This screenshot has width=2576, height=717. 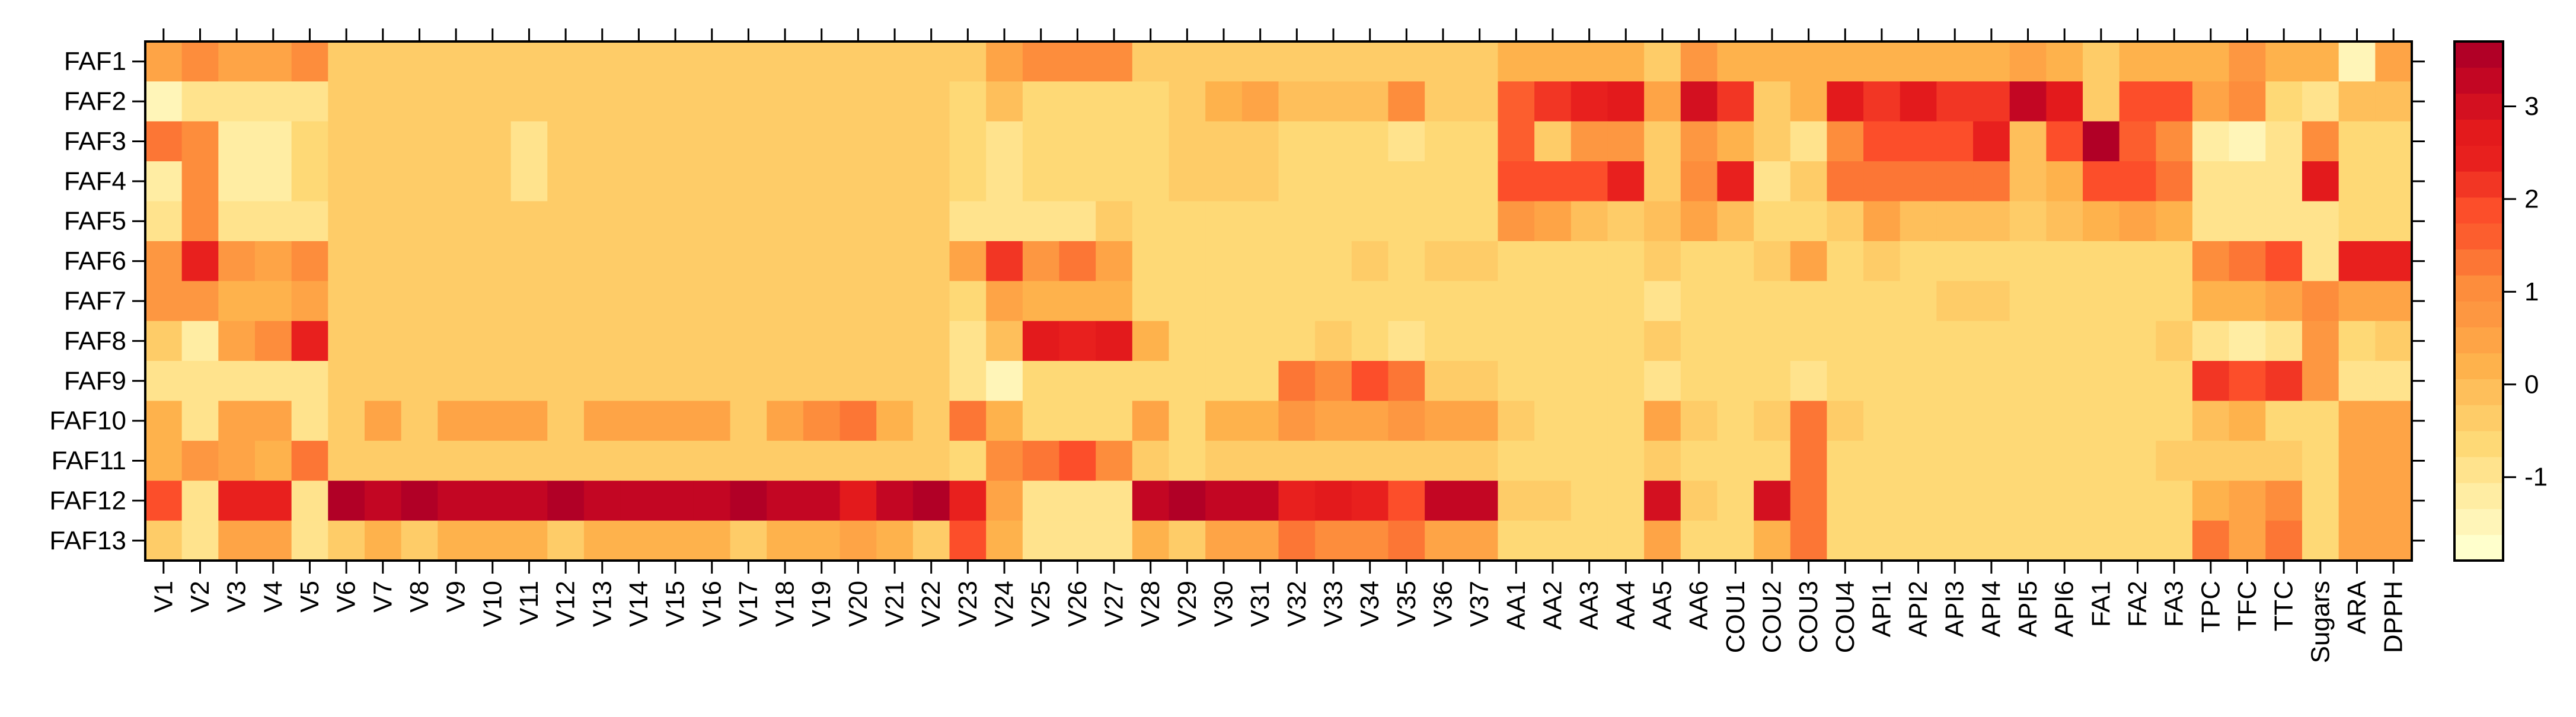 What do you see at coordinates (931, 182) in the screenshot?
I see `heatmap-cell-FAF4-V22` at bounding box center [931, 182].